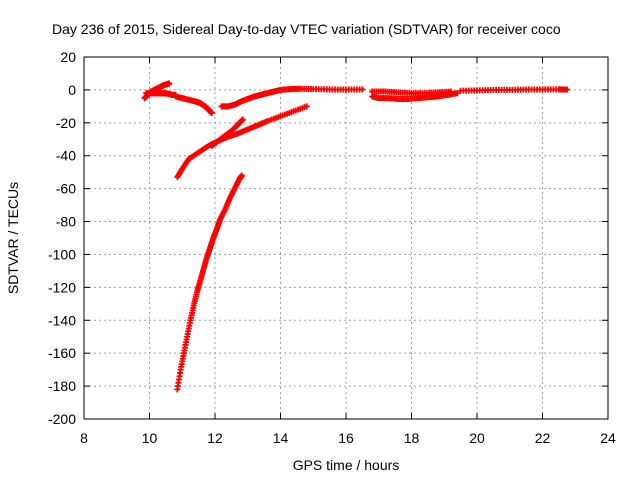  I want to click on y-tick-label: -200, so click(62, 419).